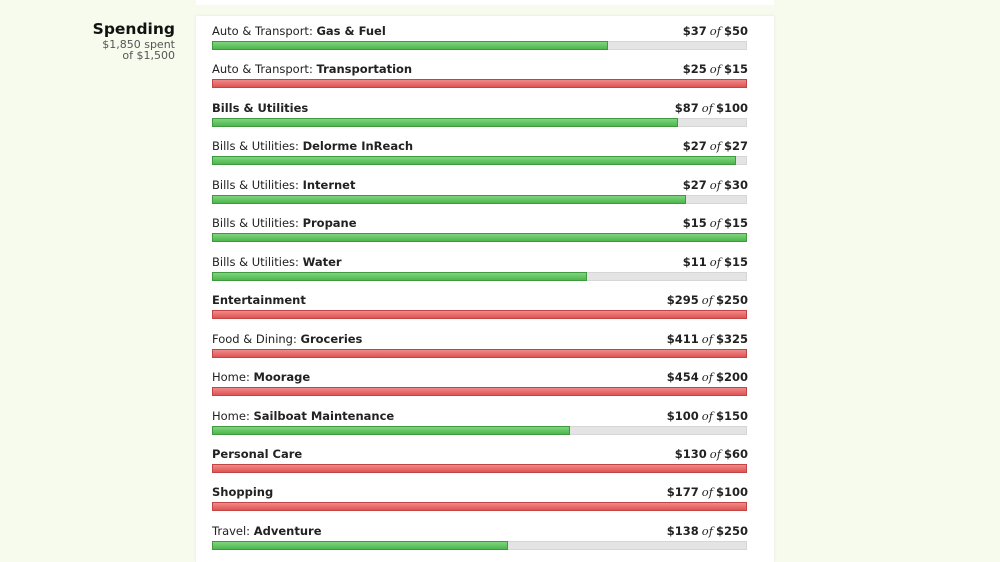  What do you see at coordinates (480, 542) in the screenshot?
I see `budget-row: Travel: Adventure $138 of $250` at bounding box center [480, 542].